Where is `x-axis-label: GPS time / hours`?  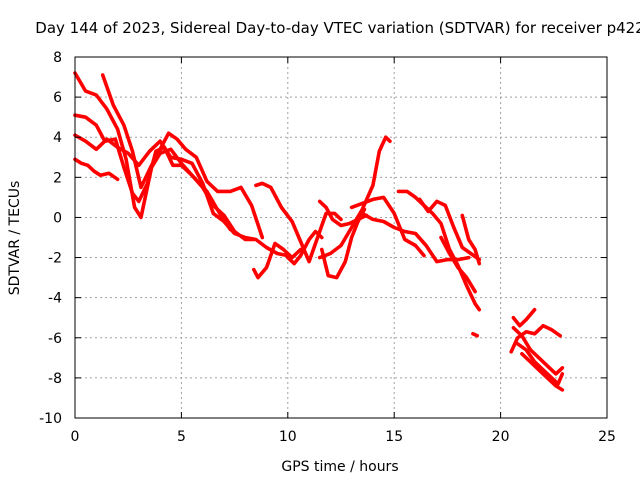
x-axis-label: GPS time / hours is located at coordinates (339, 467).